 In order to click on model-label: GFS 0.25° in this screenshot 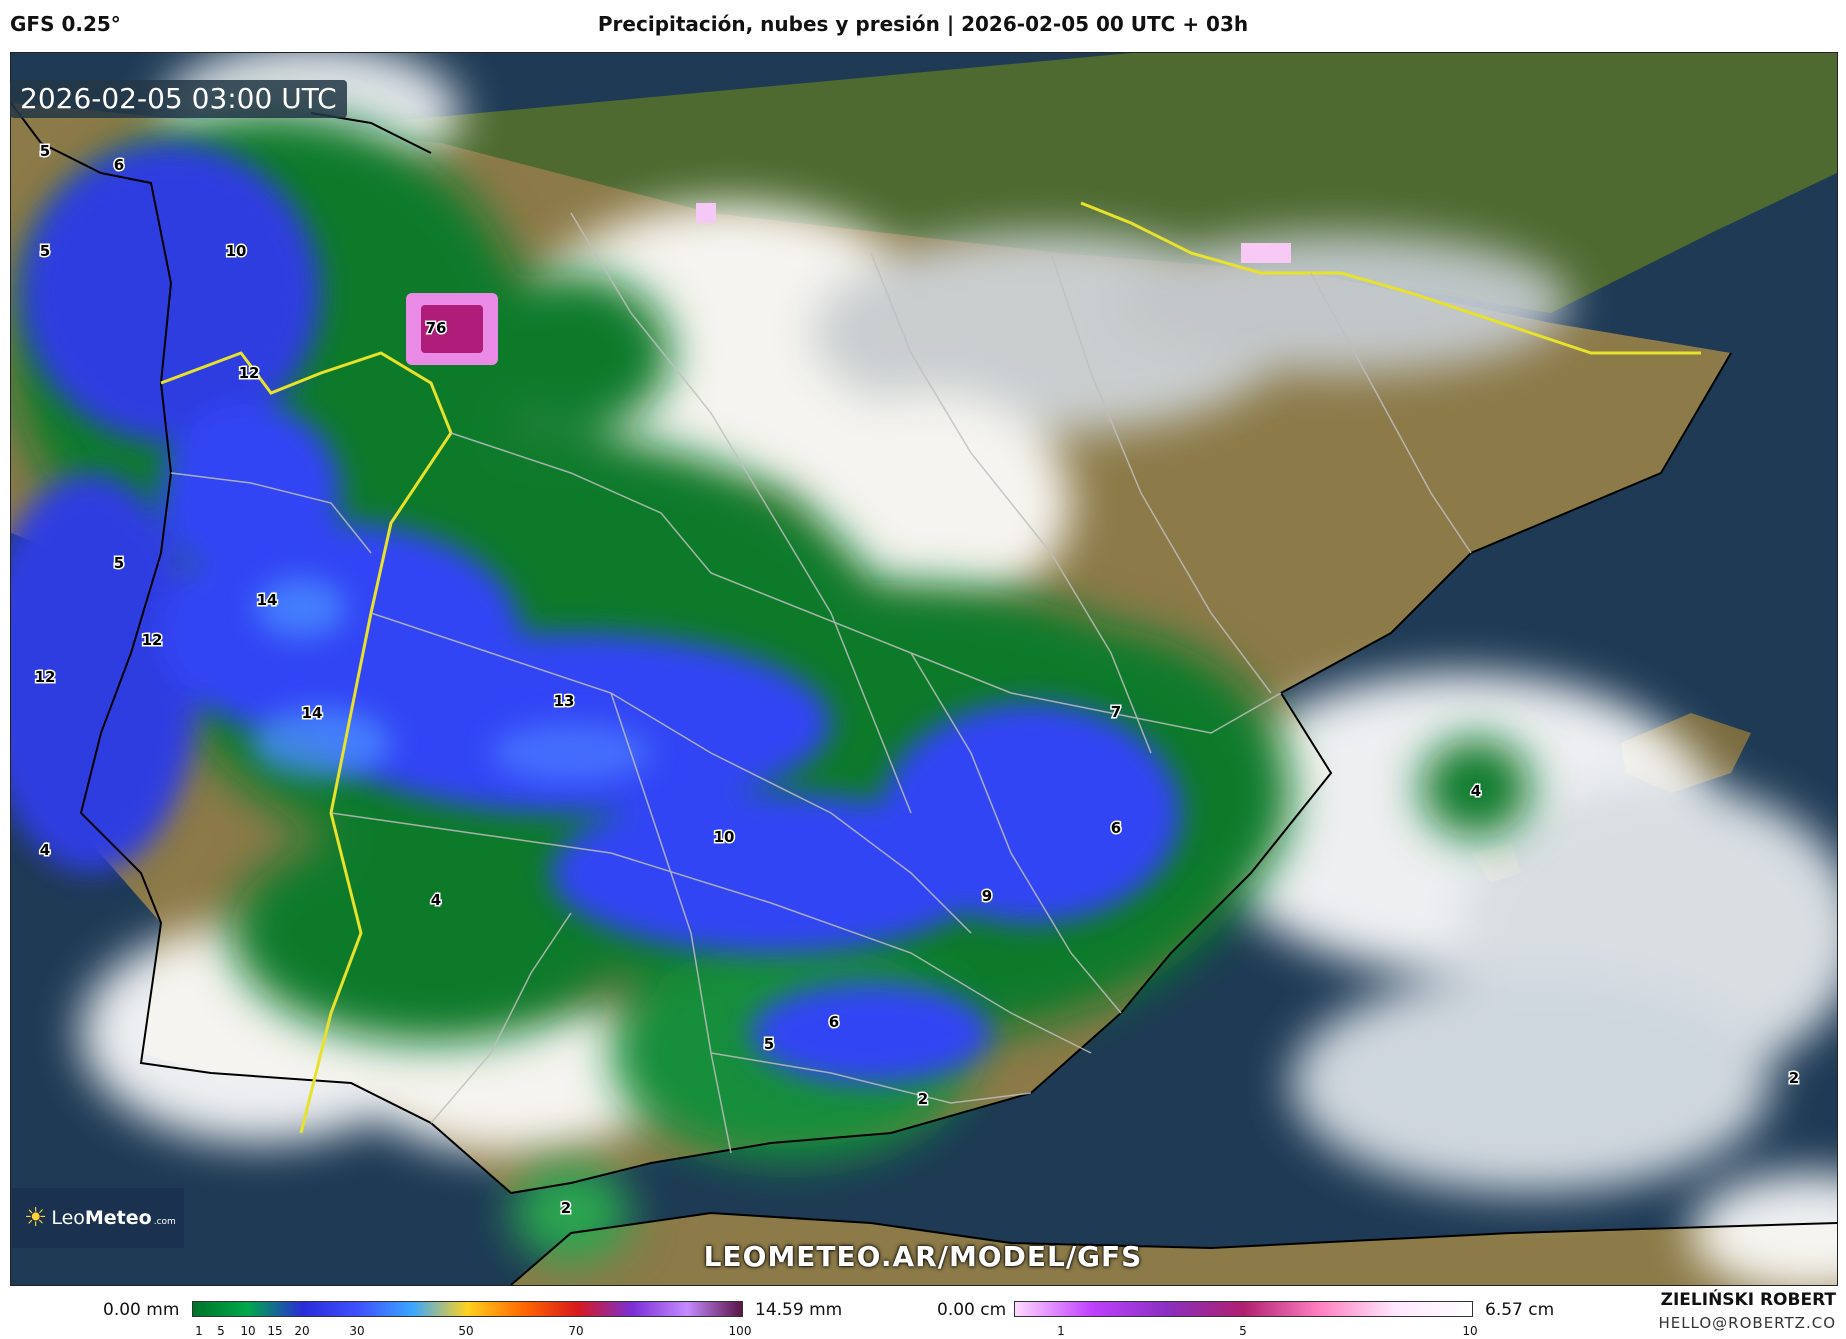, I will do `click(65, 24)`.